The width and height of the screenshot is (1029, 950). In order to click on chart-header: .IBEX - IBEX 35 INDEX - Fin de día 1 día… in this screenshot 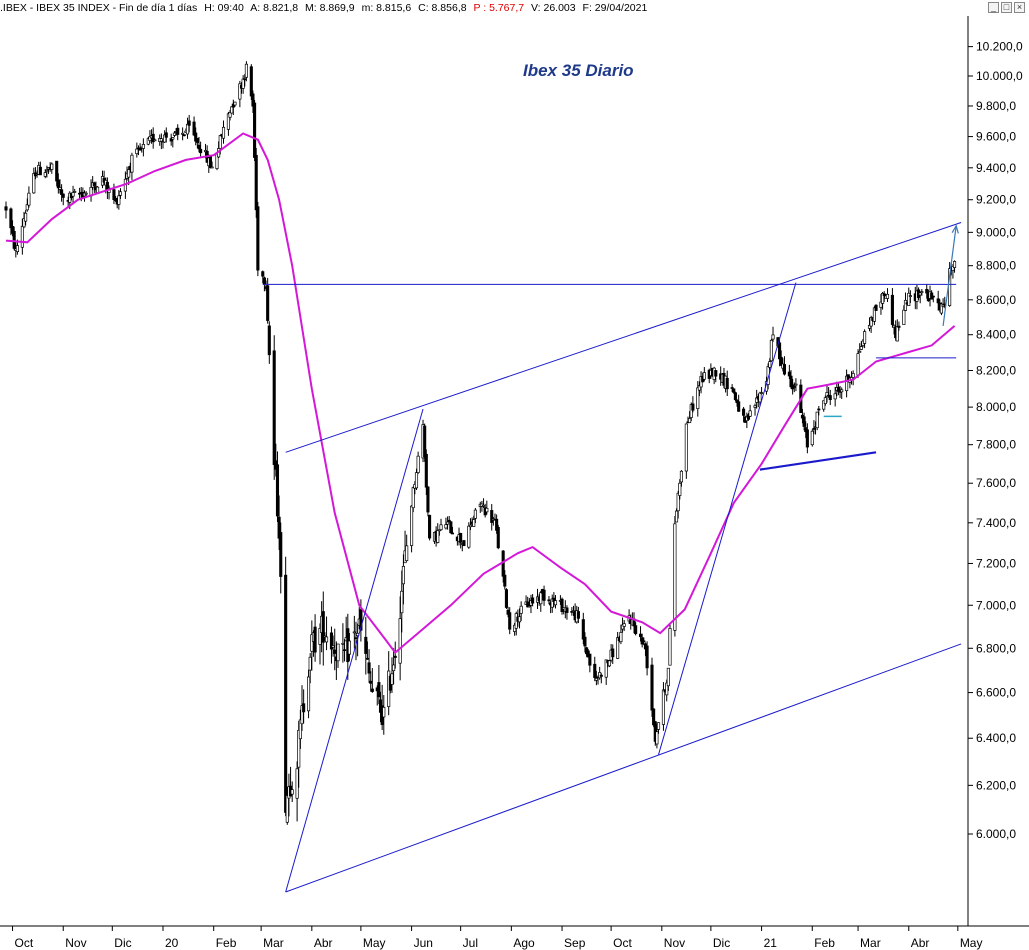, I will do `click(514, 8)`.